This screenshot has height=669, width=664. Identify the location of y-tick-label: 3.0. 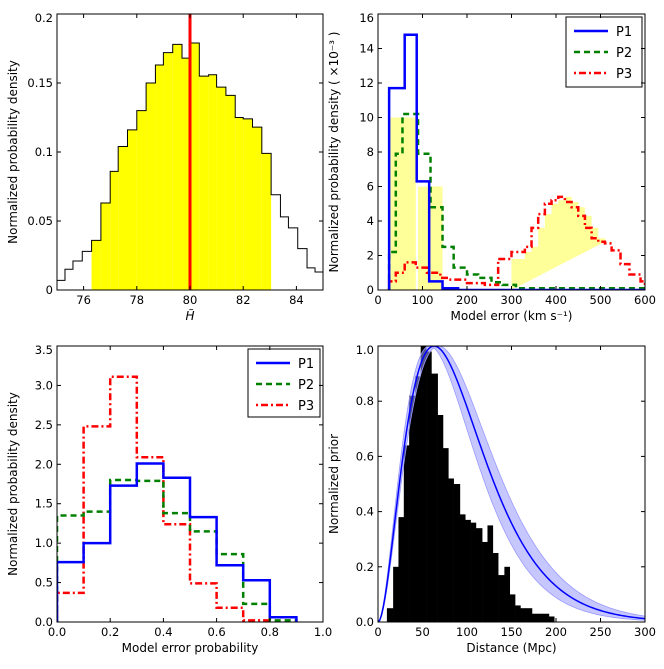
(44, 385).